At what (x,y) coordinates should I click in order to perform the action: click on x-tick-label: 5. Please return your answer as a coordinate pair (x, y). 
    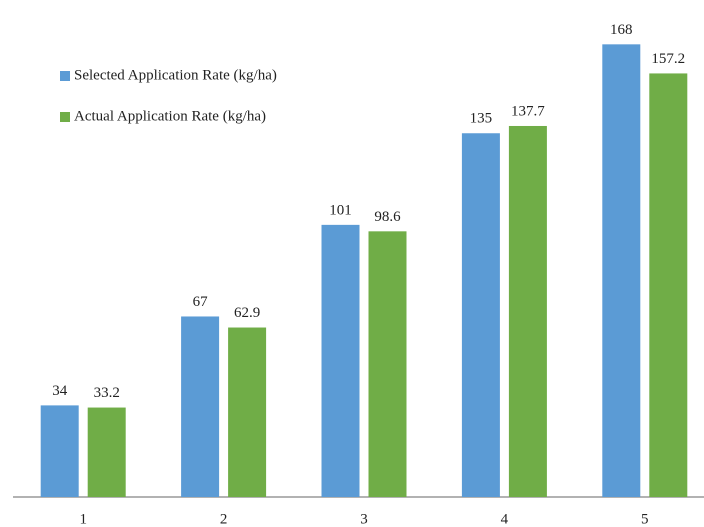
    Looking at the image, I should click on (645, 519).